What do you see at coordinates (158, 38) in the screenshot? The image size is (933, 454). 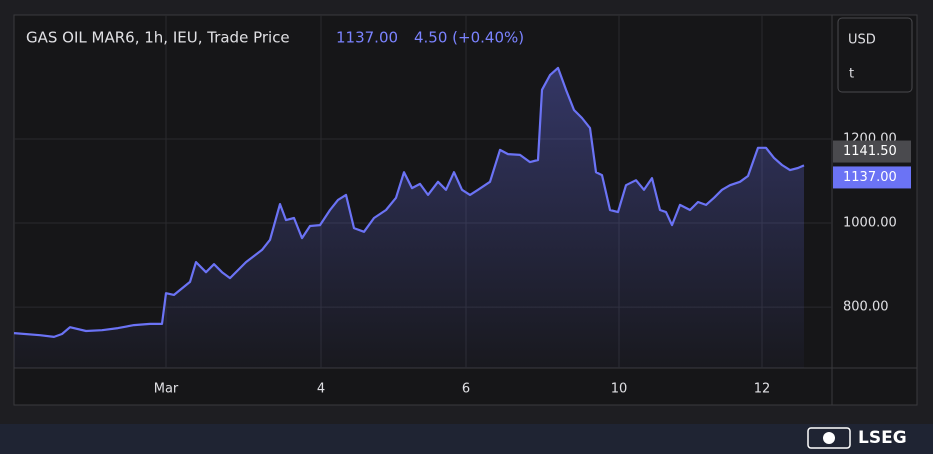 I see `chart-title: GAS OIL MAR6, 1h, IEU, Trade Price` at bounding box center [158, 38].